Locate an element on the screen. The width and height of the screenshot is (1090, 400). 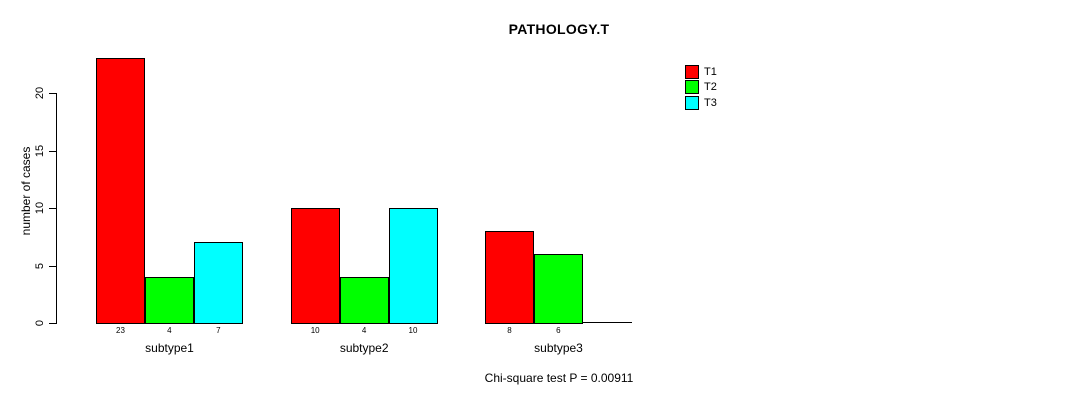
category-label-subtype3: subtype3 is located at coordinates (558, 348).